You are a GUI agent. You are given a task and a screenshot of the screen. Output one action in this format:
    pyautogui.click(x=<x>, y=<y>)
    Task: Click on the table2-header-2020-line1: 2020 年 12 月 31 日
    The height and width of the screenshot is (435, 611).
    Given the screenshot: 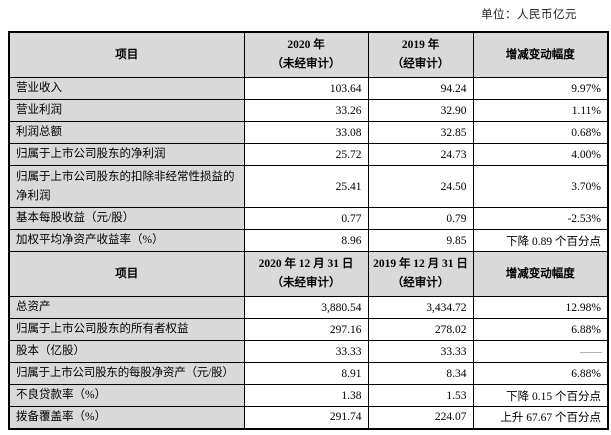 What is the action you would take?
    pyautogui.click(x=306, y=264)
    